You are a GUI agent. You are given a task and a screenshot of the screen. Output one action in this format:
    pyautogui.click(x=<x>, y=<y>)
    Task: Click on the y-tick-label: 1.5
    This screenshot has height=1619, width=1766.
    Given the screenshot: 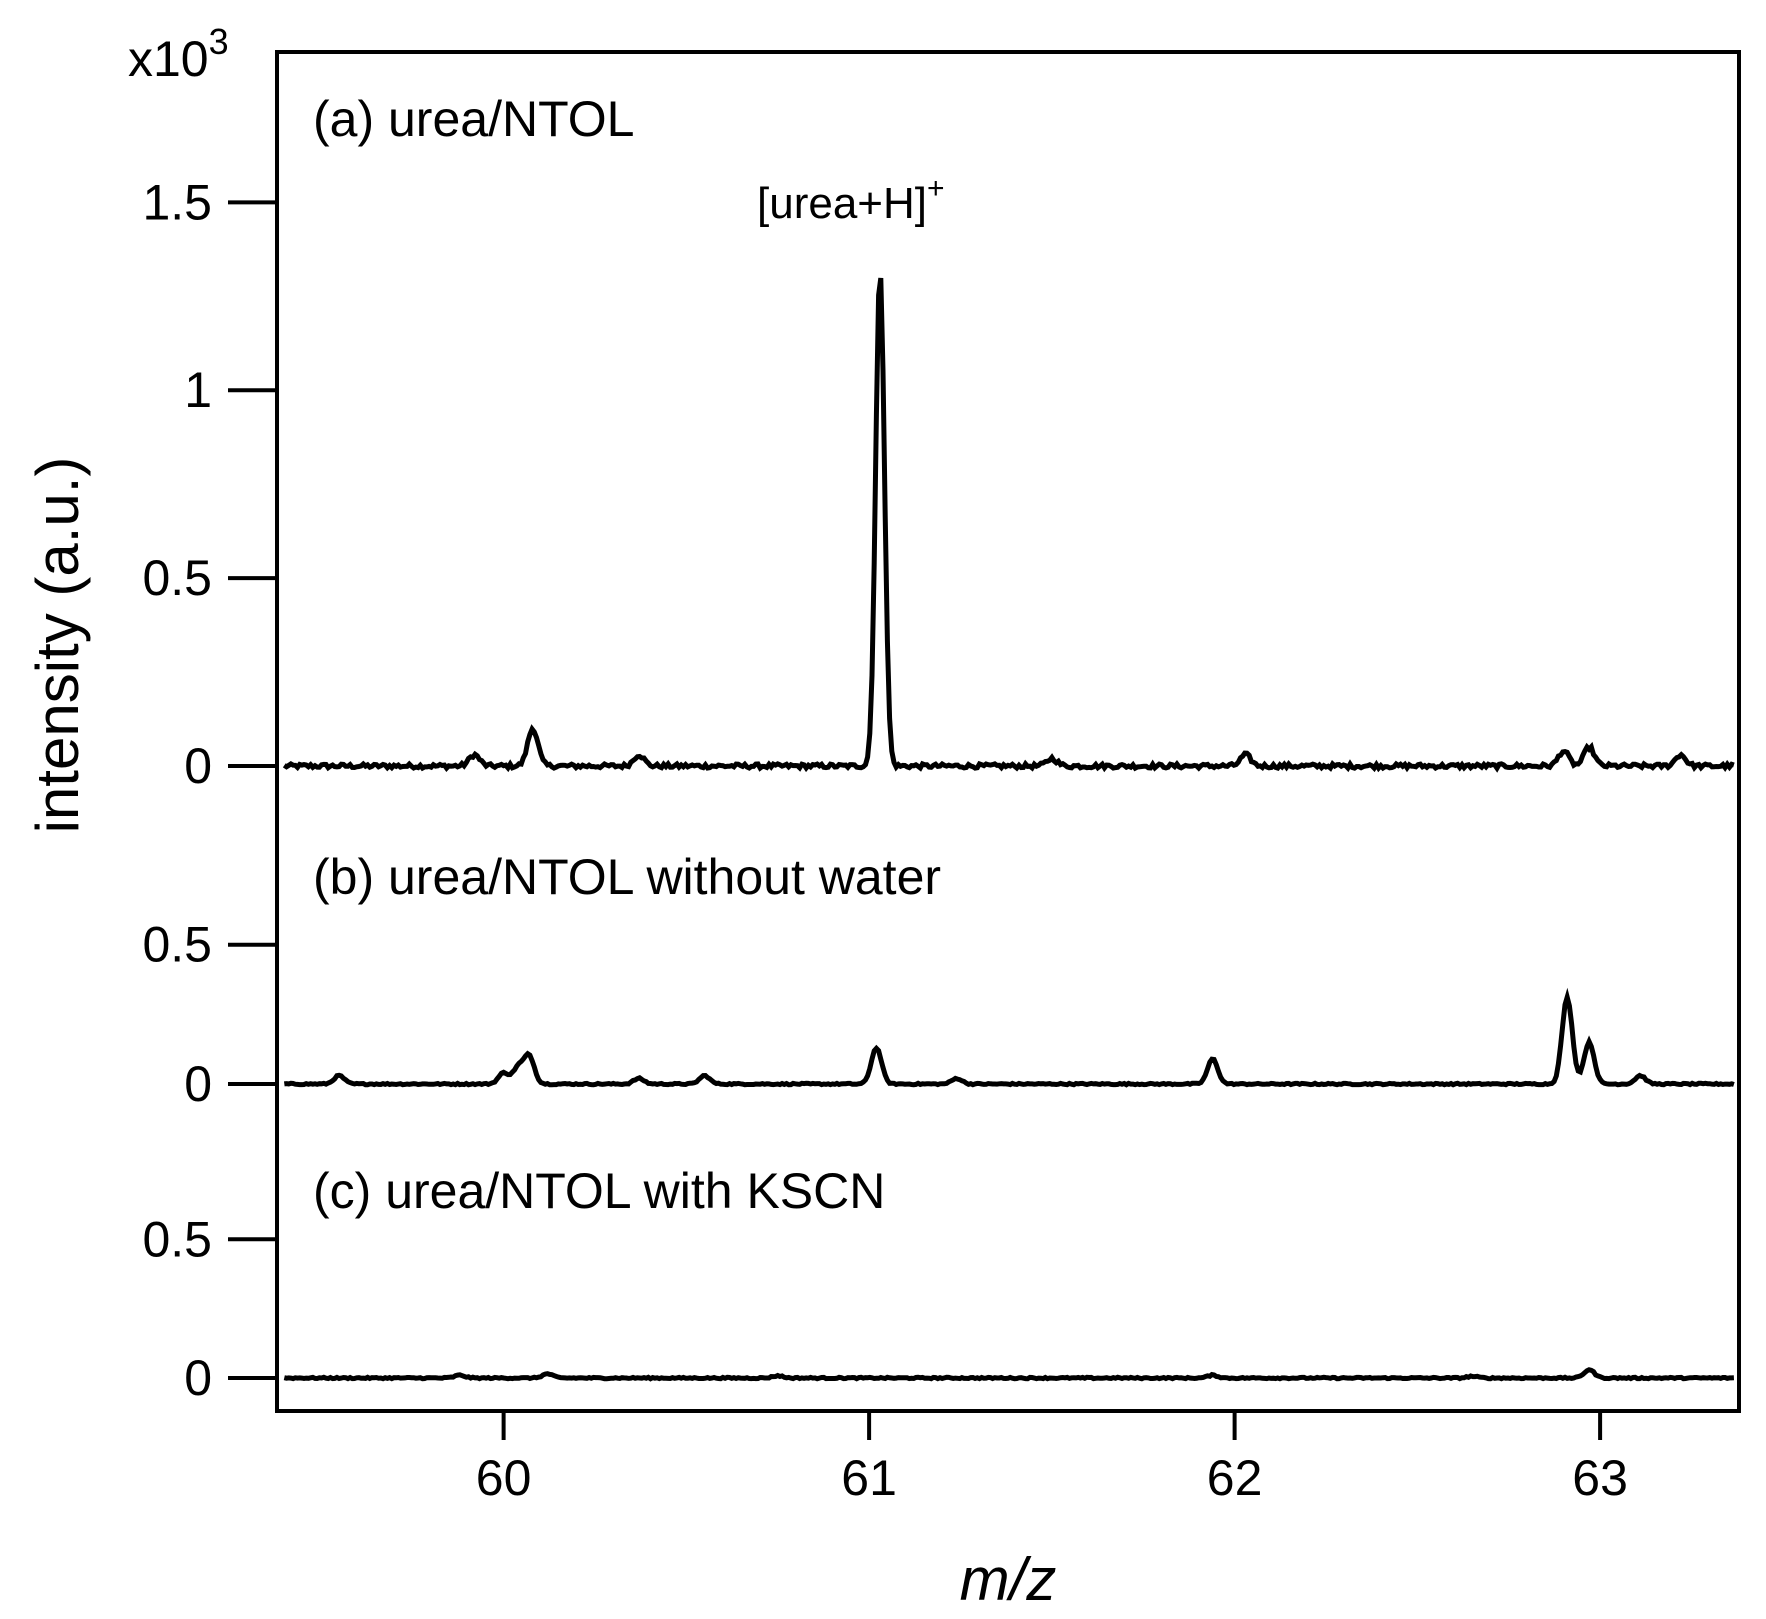 What is the action you would take?
    pyautogui.click(x=177, y=202)
    